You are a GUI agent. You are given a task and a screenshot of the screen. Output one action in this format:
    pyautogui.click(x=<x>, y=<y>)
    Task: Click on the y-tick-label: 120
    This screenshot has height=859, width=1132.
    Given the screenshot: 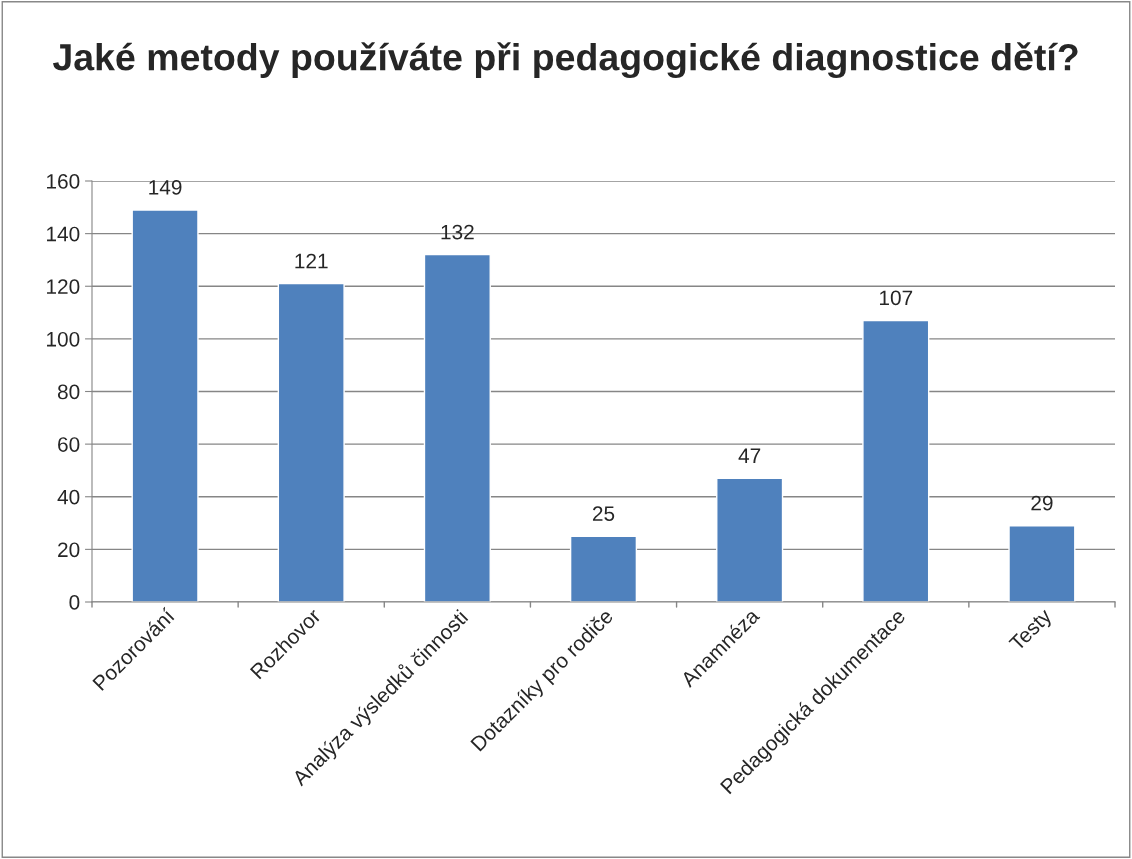 What is the action you would take?
    pyautogui.click(x=63, y=286)
    